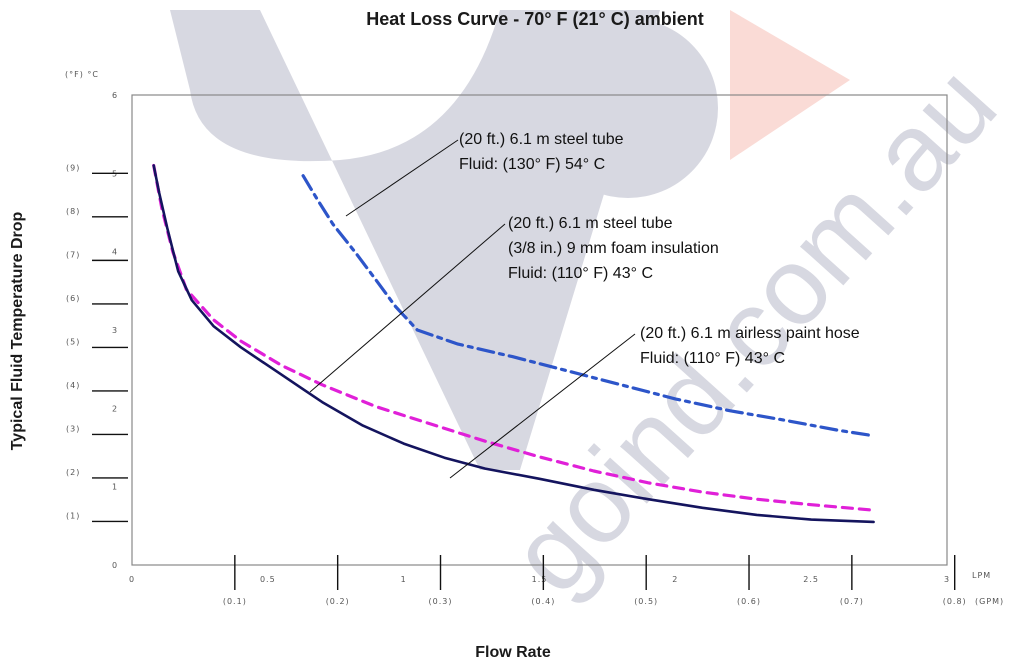 Image resolution: width=1020 pixels, height=664 pixels. Describe the element at coordinates (73, 341) in the screenshot. I see `y-tick-label-f: (5)` at that location.